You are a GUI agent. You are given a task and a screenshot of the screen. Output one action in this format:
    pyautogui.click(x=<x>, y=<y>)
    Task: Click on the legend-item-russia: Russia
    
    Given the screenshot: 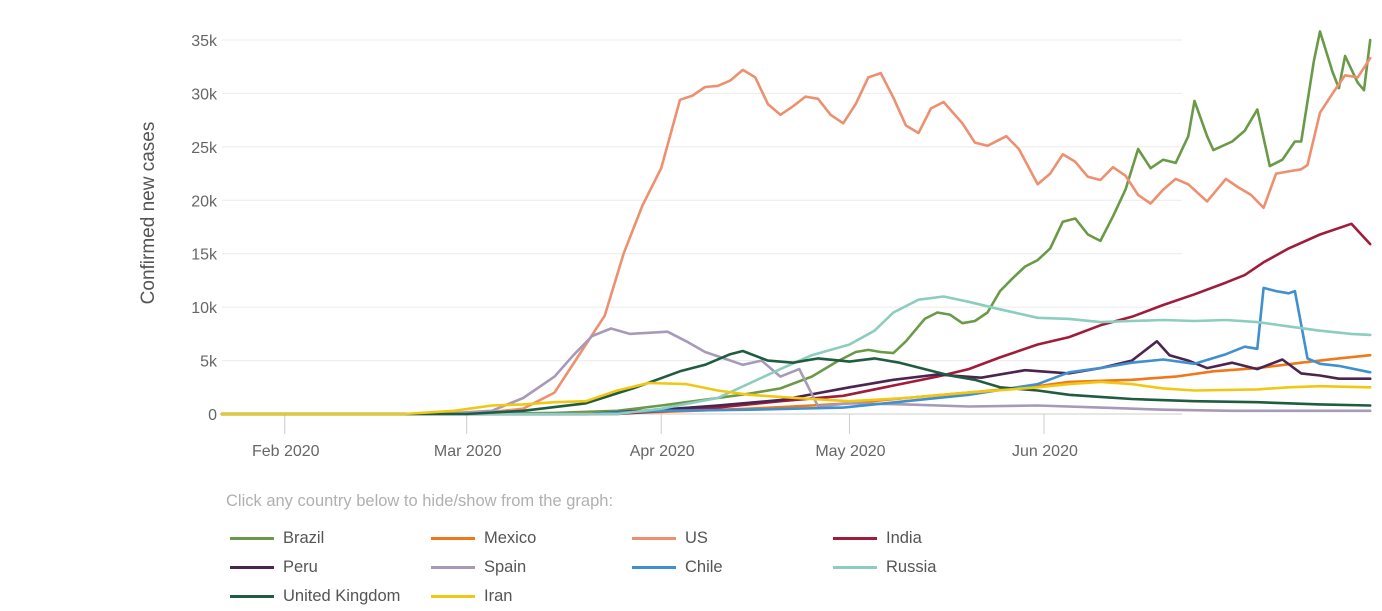 What is the action you would take?
    pyautogui.click(x=933, y=567)
    